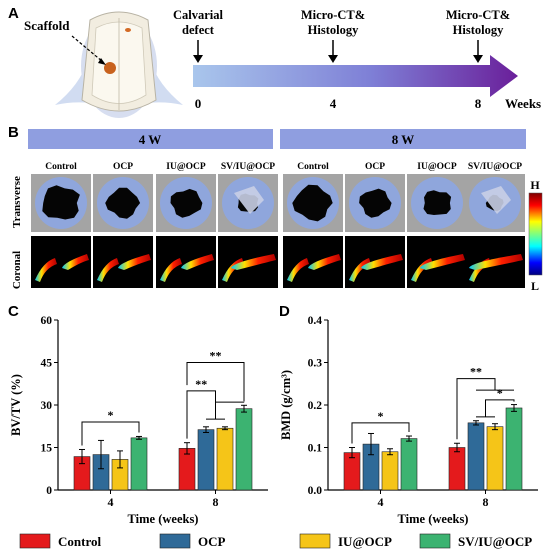 The image size is (550, 558). What do you see at coordinates (365, 541) in the screenshot?
I see `legend-label: IU@OCP` at bounding box center [365, 541].